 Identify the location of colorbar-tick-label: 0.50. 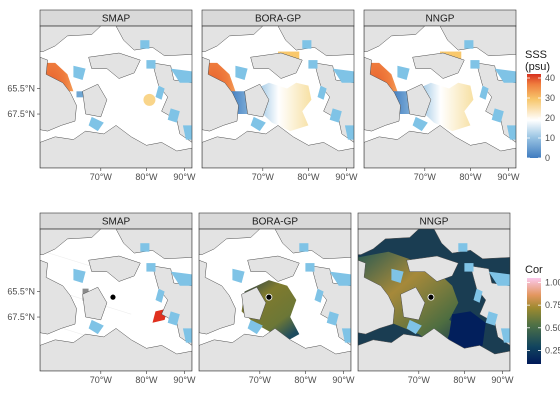
(552, 328).